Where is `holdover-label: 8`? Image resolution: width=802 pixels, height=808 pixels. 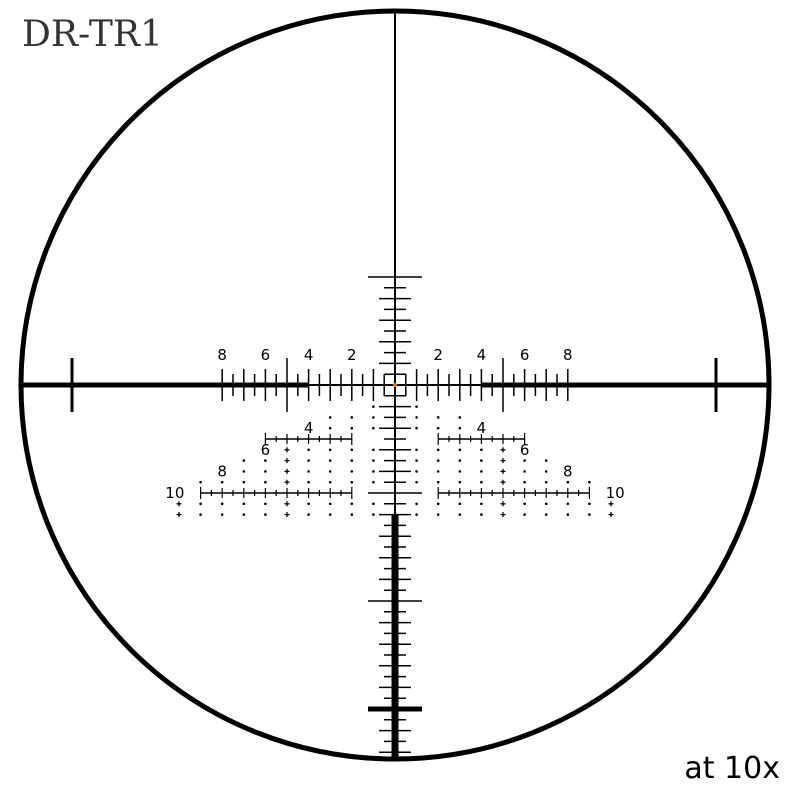 holdover-label: 8 is located at coordinates (568, 471).